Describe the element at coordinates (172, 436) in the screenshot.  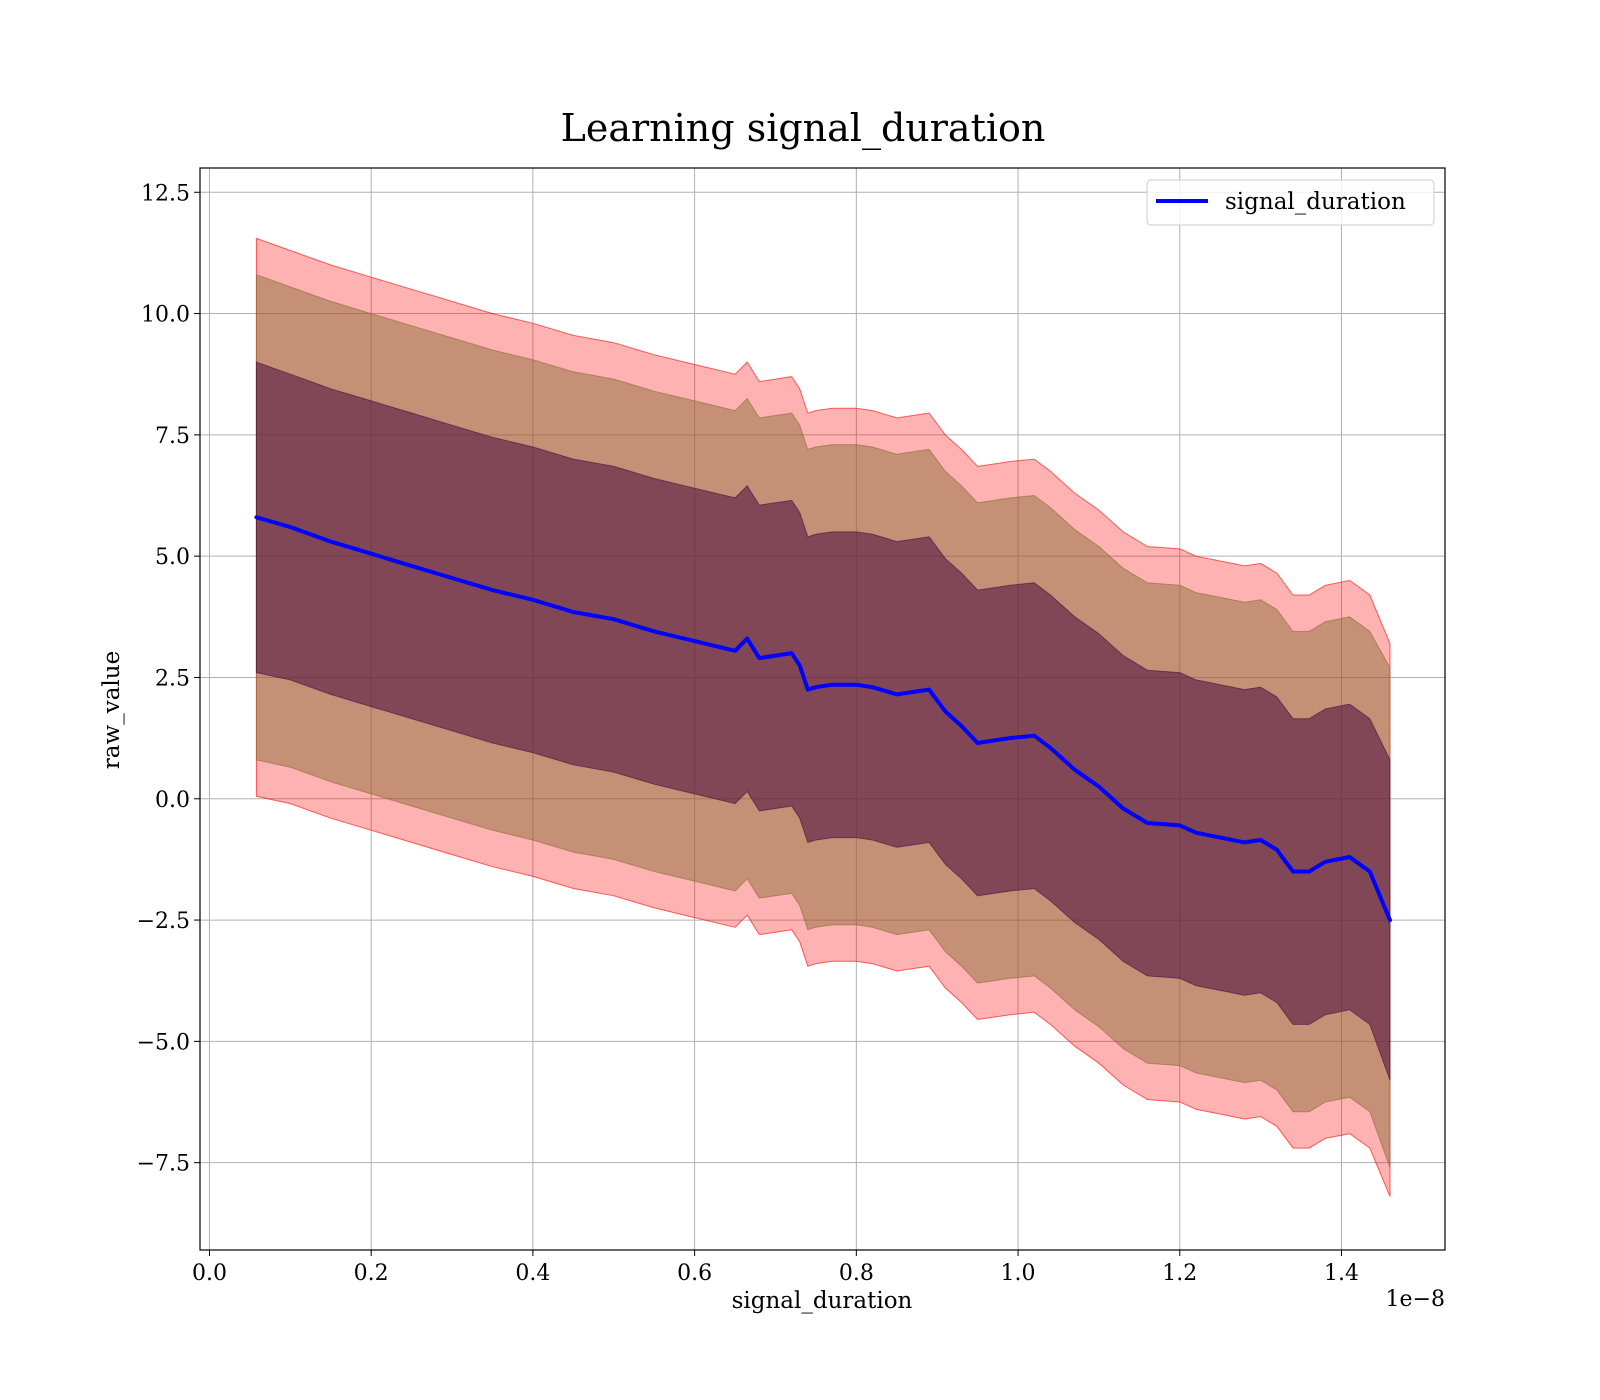
I see `y-tick-label: 7.5` at that location.